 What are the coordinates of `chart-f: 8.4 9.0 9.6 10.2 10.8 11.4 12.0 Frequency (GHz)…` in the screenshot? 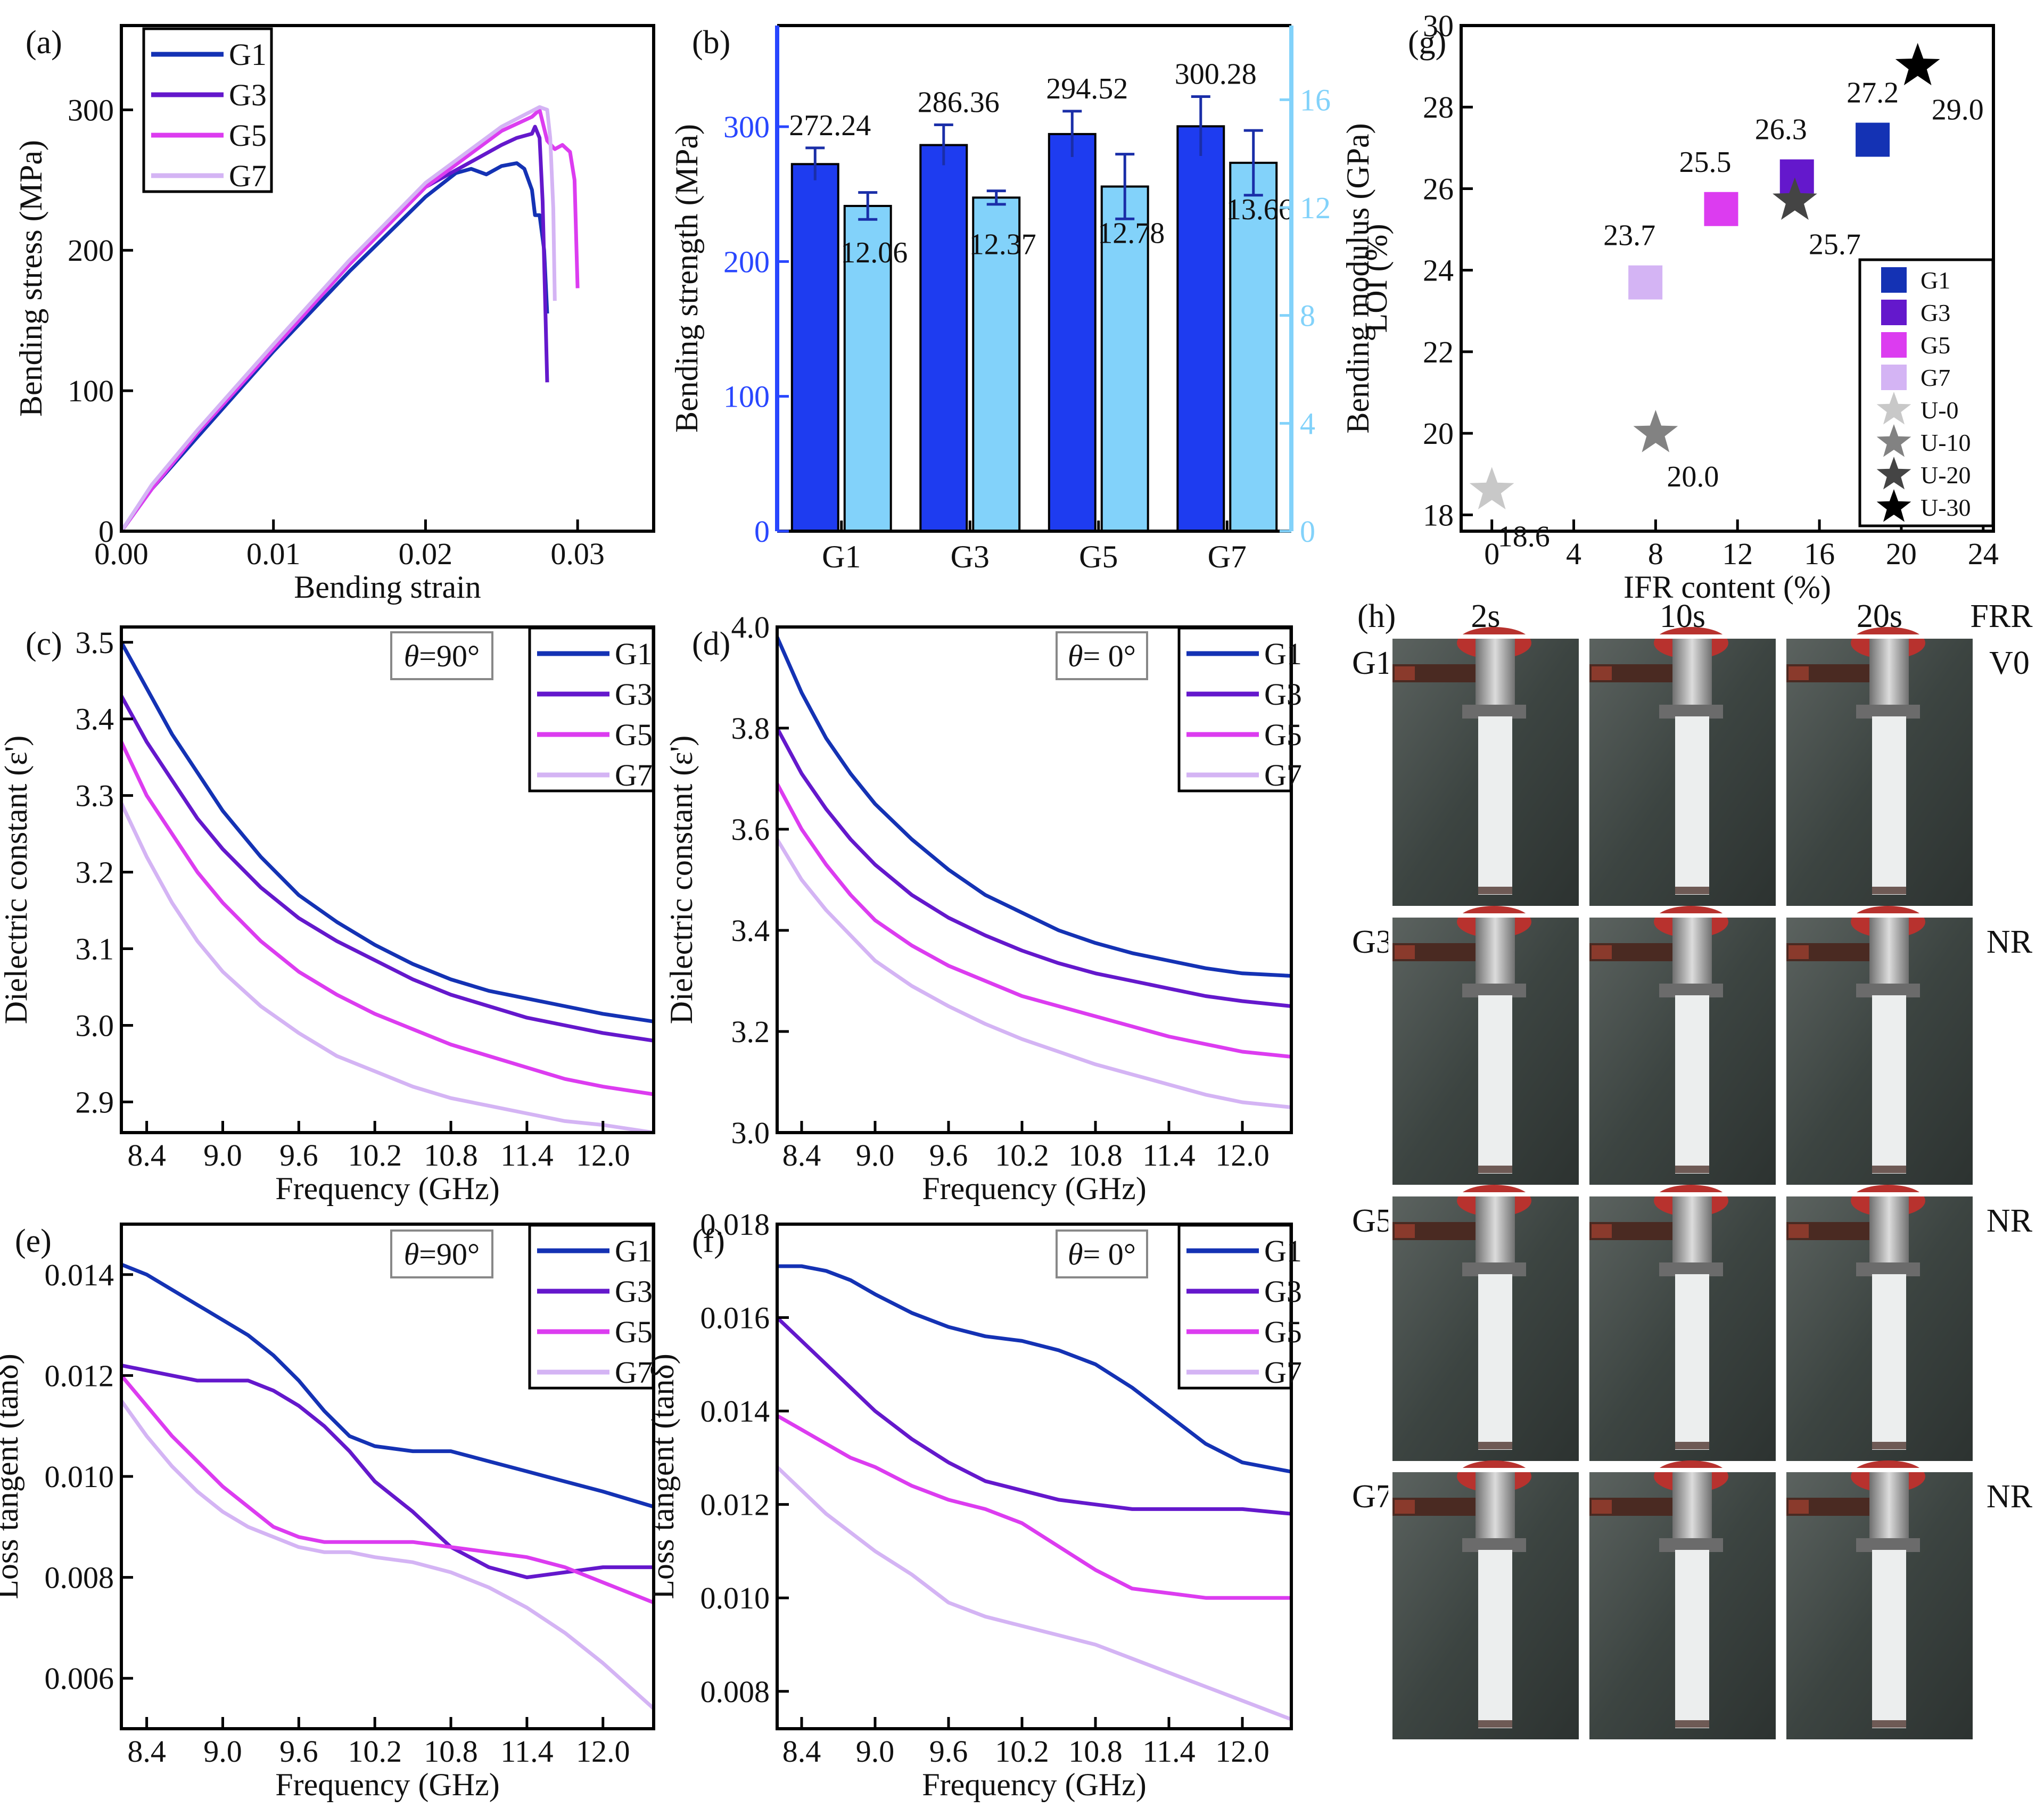 It's located at (973, 1504).